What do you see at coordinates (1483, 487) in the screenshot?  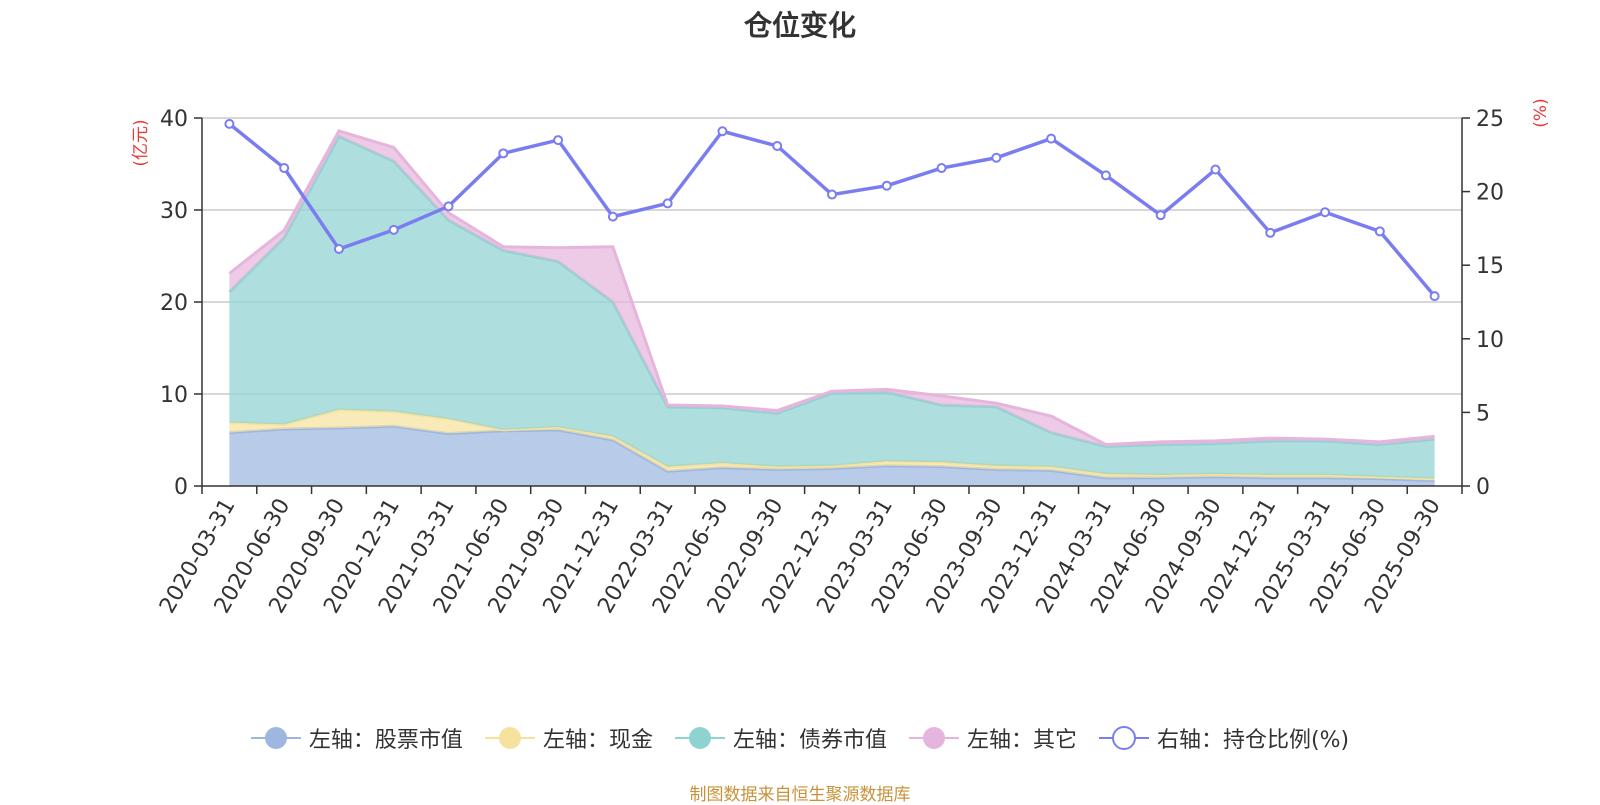 I see `right-axis-tick-label: 0` at bounding box center [1483, 487].